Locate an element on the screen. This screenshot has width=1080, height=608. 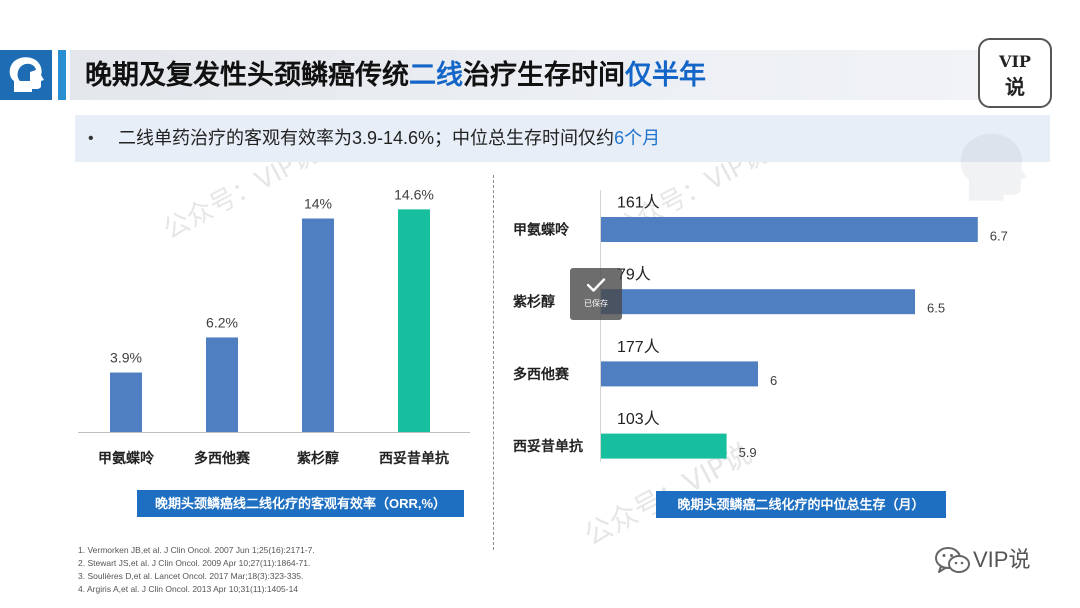
orr-category-label-4: 西妥昔单抗 is located at coordinates (414, 458).